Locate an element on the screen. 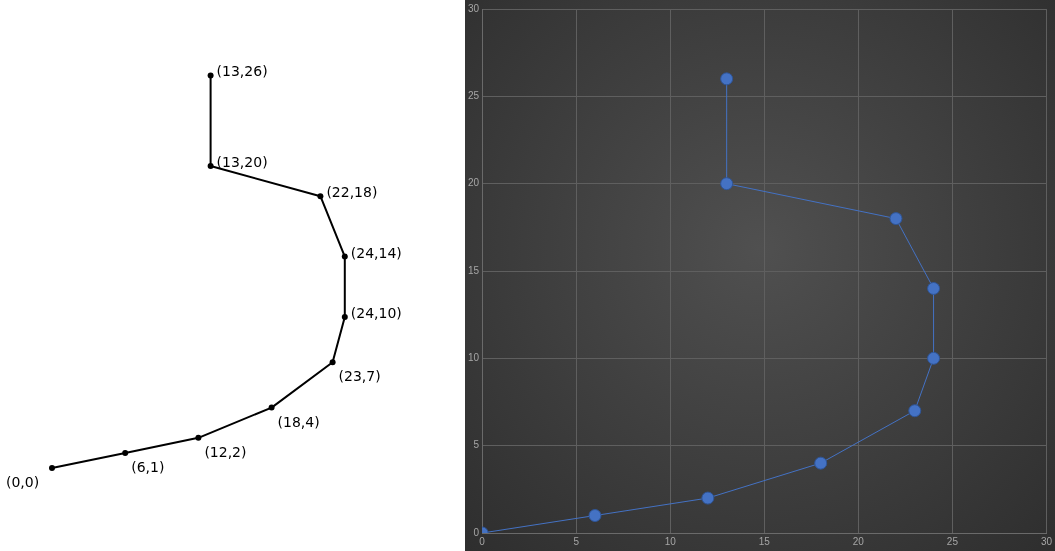 This screenshot has width=1055, height=551. y-tick-label: 0 is located at coordinates (476, 532).